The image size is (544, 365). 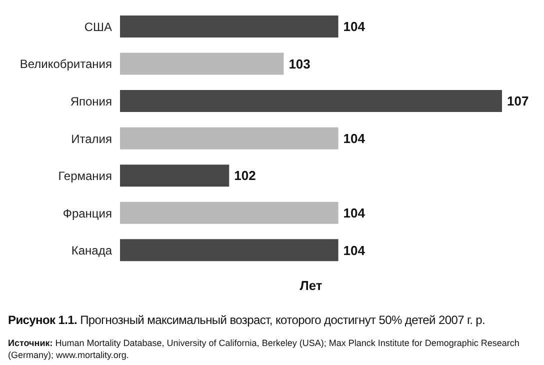 What do you see at coordinates (518, 101) in the screenshot?
I see `data-label: 107` at bounding box center [518, 101].